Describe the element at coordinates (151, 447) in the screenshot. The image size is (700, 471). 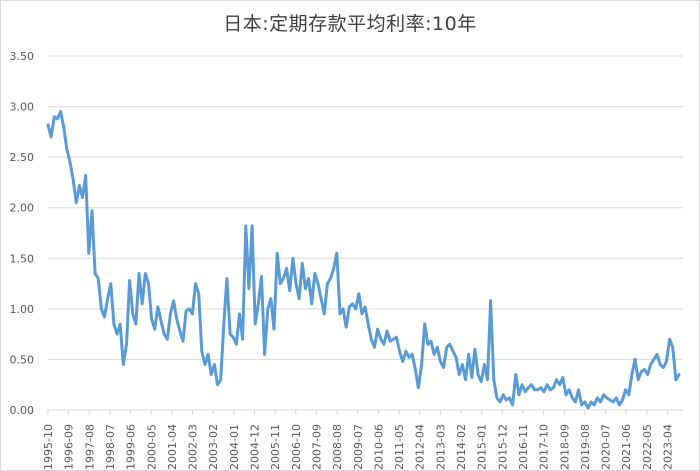
I see `x-tick-label: 2000-05` at that location.